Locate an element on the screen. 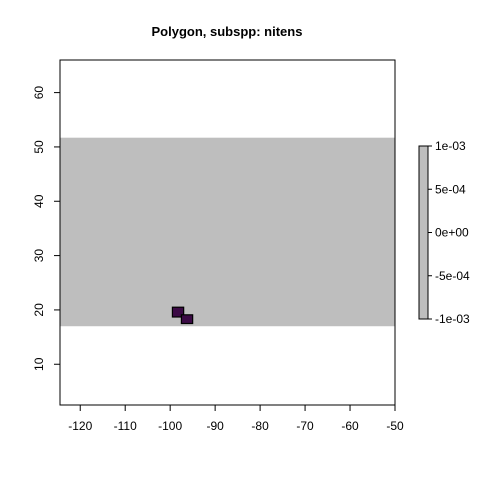 Image resolution: width=480 pixels, height=480 pixels. legend: 1e-03 5e-04 0e+00 -5e-04 -1e-03 is located at coordinates (444, 232).